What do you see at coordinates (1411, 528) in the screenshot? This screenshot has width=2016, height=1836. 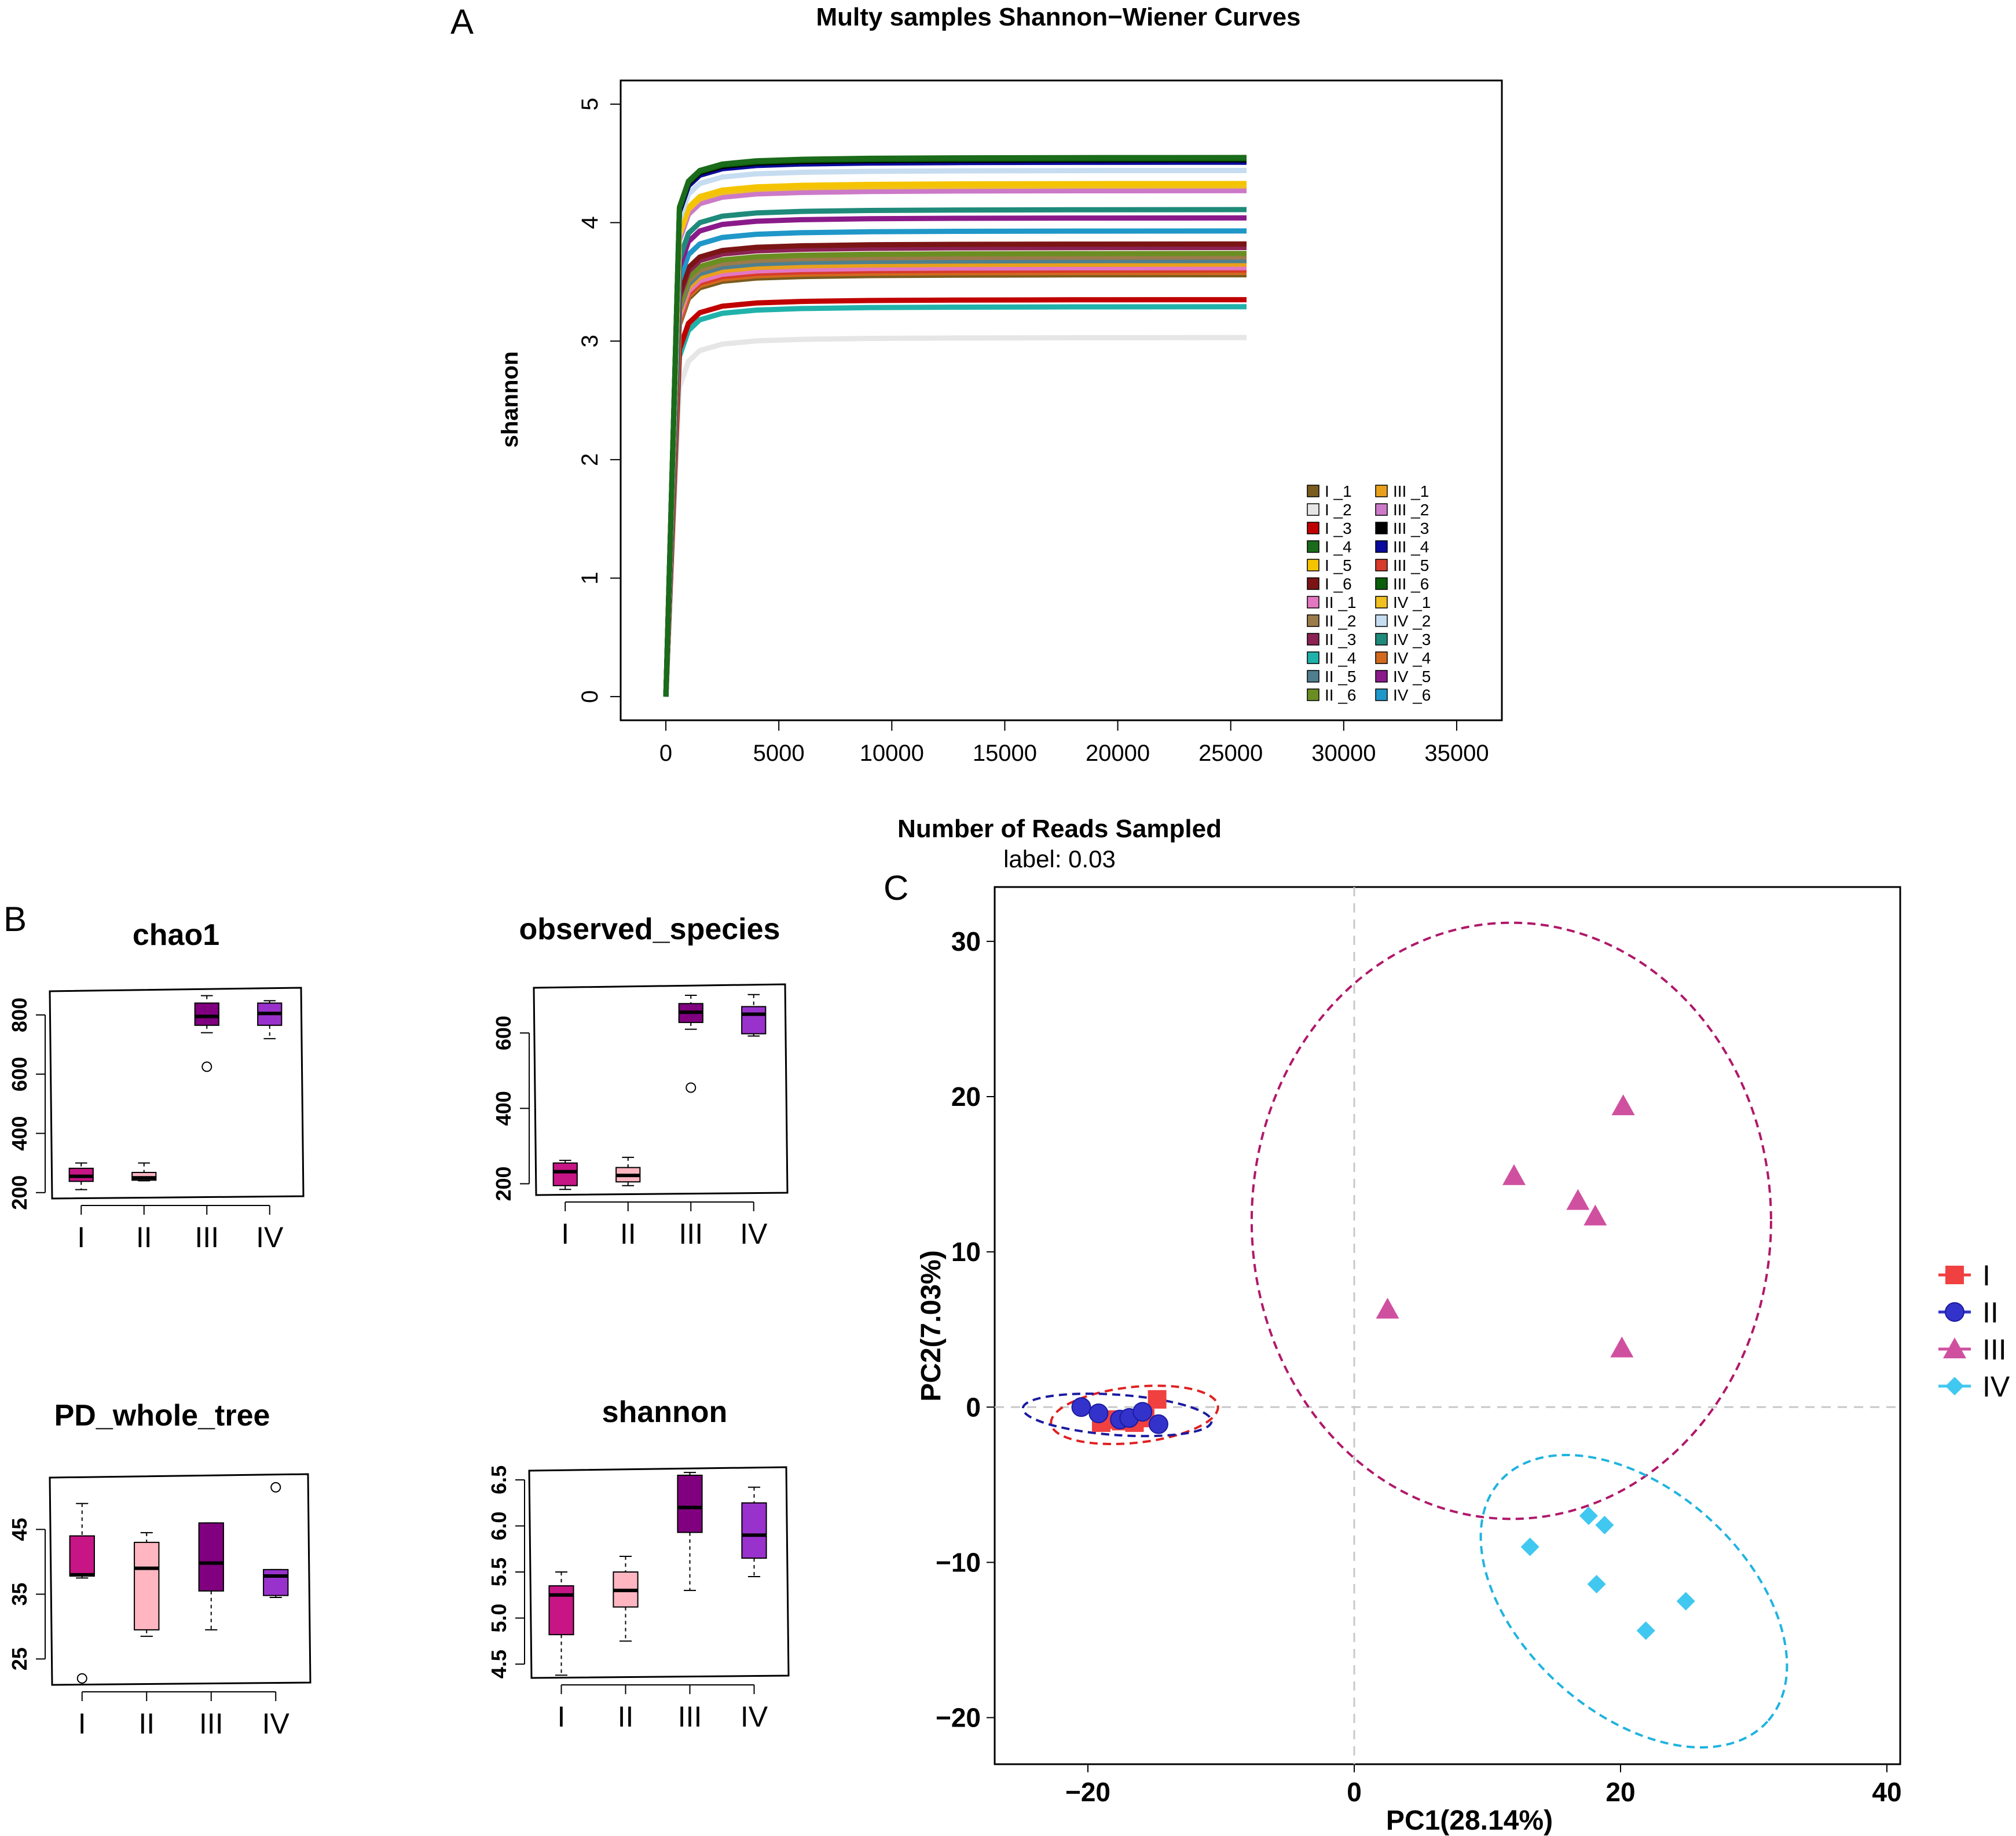 I see `legend-label: III _3` at bounding box center [1411, 528].